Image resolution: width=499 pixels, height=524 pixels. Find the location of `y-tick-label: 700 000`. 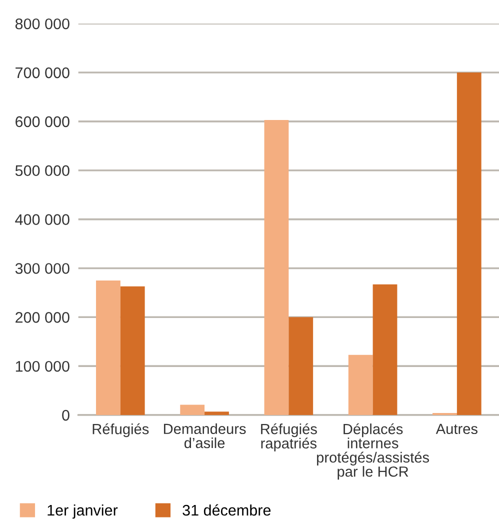

y-tick-label: 700 000 is located at coordinates (43, 72).